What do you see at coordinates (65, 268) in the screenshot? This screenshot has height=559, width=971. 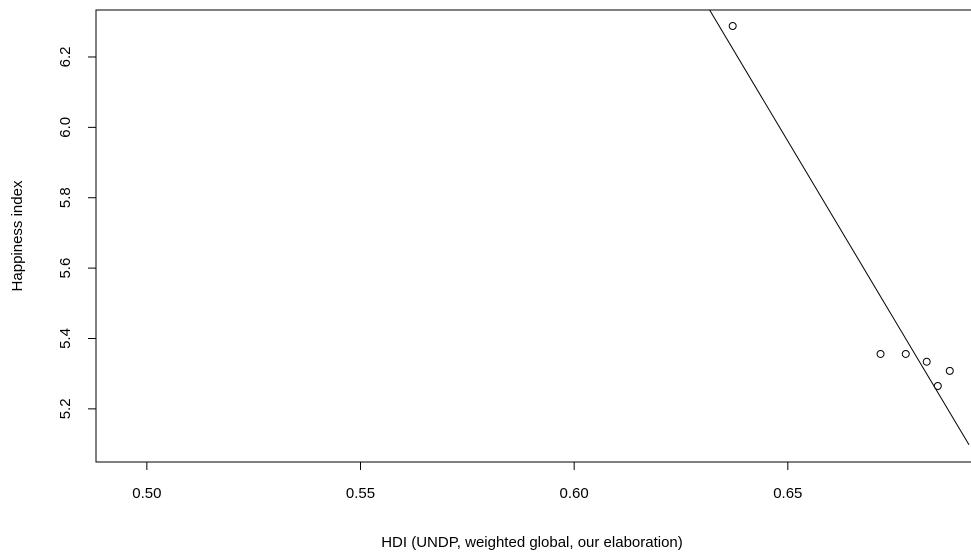 I see `y-tick-label: 5.6` at bounding box center [65, 268].